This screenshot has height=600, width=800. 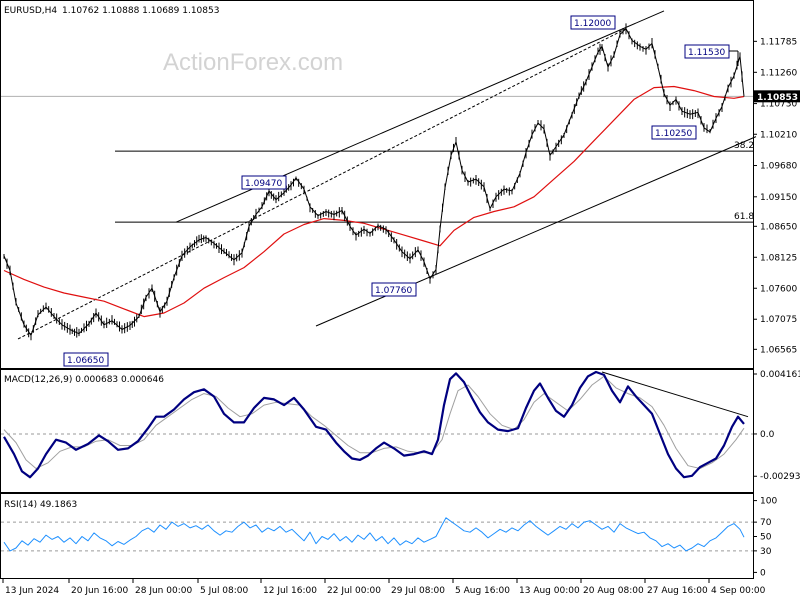 I want to click on price-annotation-label: 1.10250, so click(x=673, y=134).